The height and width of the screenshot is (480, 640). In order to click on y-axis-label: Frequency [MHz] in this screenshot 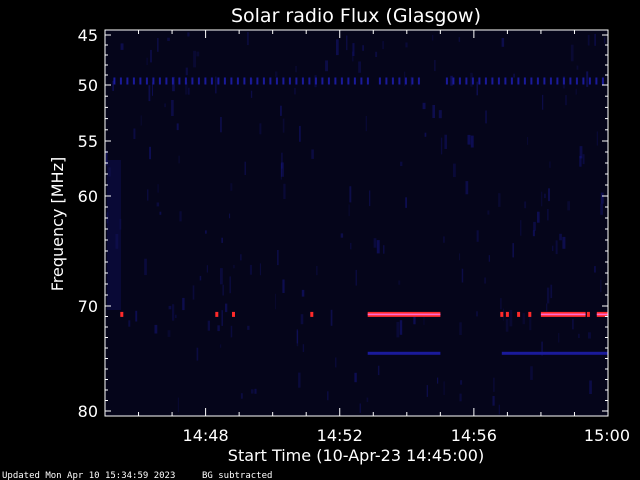, I will do `click(57, 224)`.